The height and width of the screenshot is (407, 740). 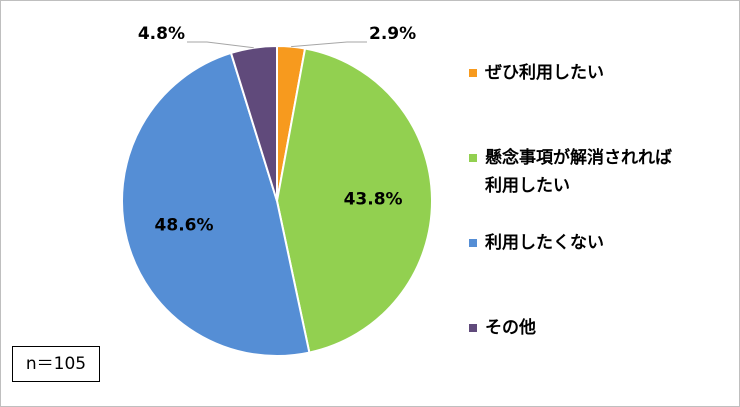 I want to click on legend-item: 懸念事項が解消されれば利用したい, so click(x=604, y=172).